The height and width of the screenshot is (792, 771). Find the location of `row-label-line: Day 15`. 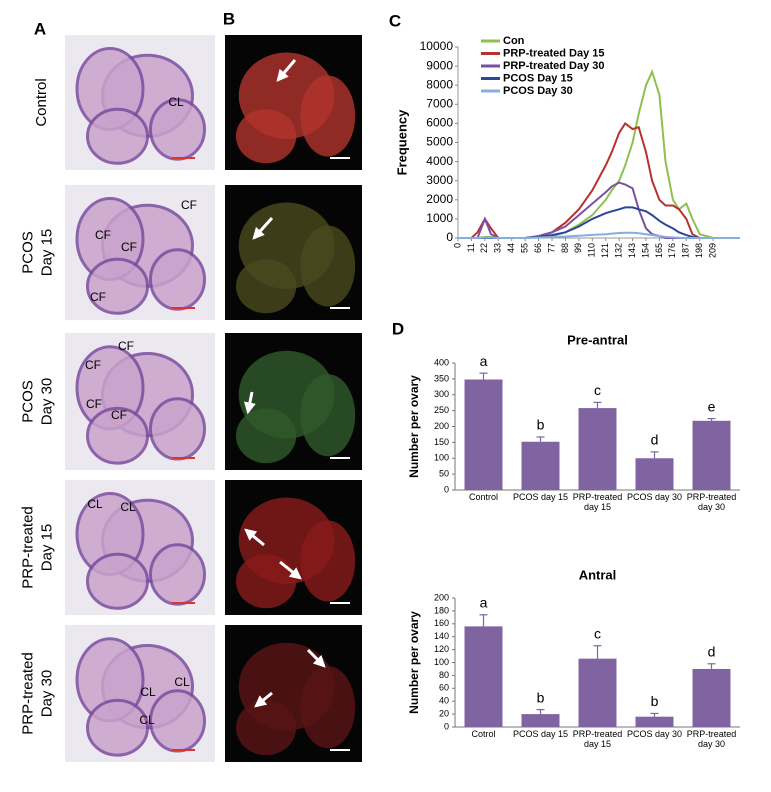

row-label-line: Day 15 is located at coordinates (46, 253).